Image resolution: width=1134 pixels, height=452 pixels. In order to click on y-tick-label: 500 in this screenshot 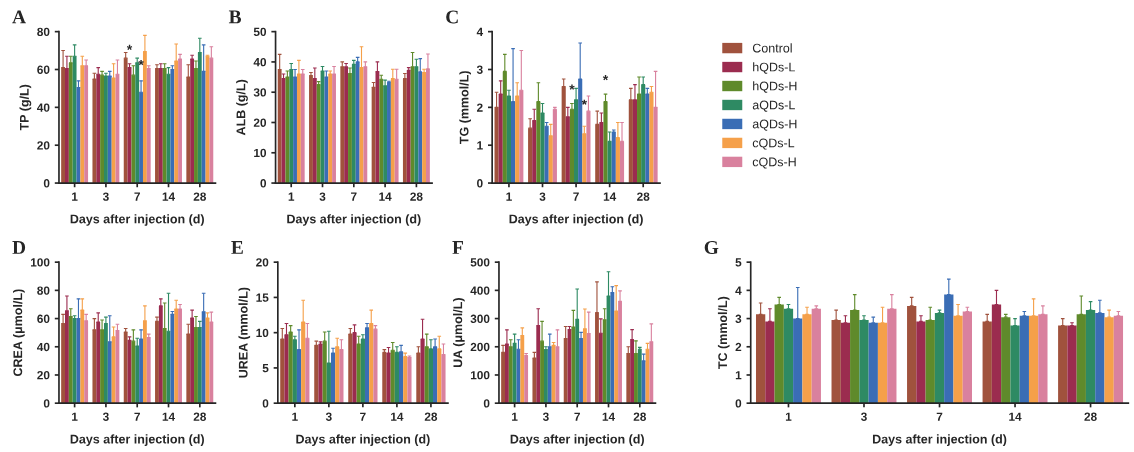, I will do `click(480, 262)`.